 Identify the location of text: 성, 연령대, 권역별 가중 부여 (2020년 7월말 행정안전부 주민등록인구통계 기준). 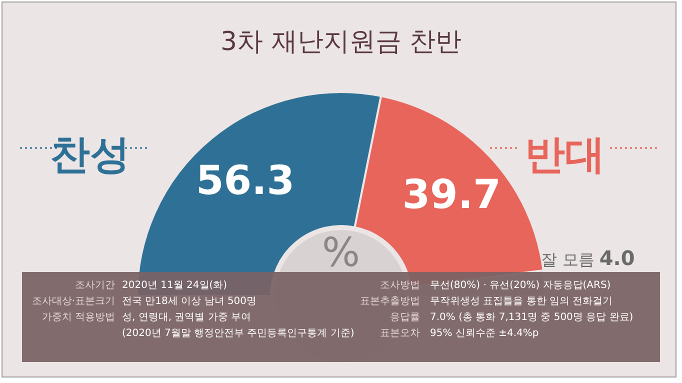
(238, 325).